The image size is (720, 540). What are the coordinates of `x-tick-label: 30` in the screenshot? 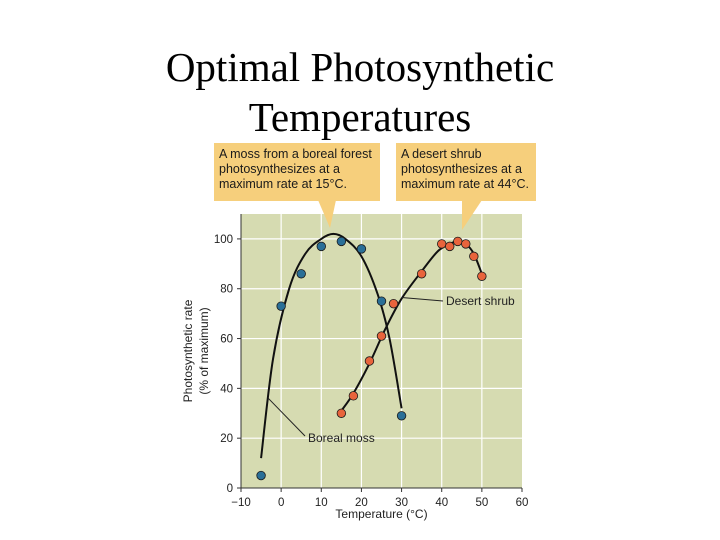 It's located at (401, 503).